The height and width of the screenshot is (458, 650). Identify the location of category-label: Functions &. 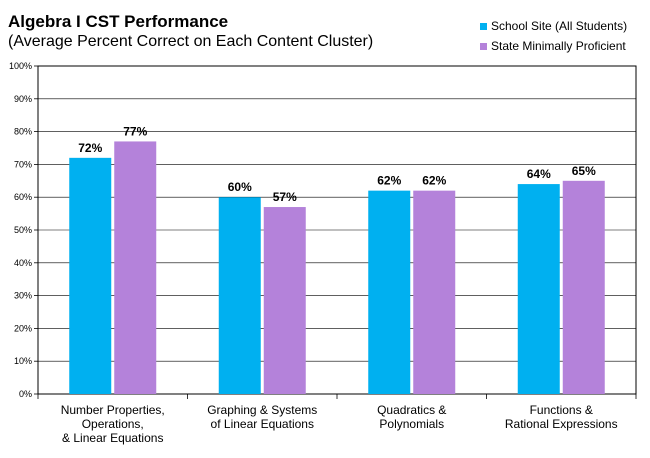
(561, 410).